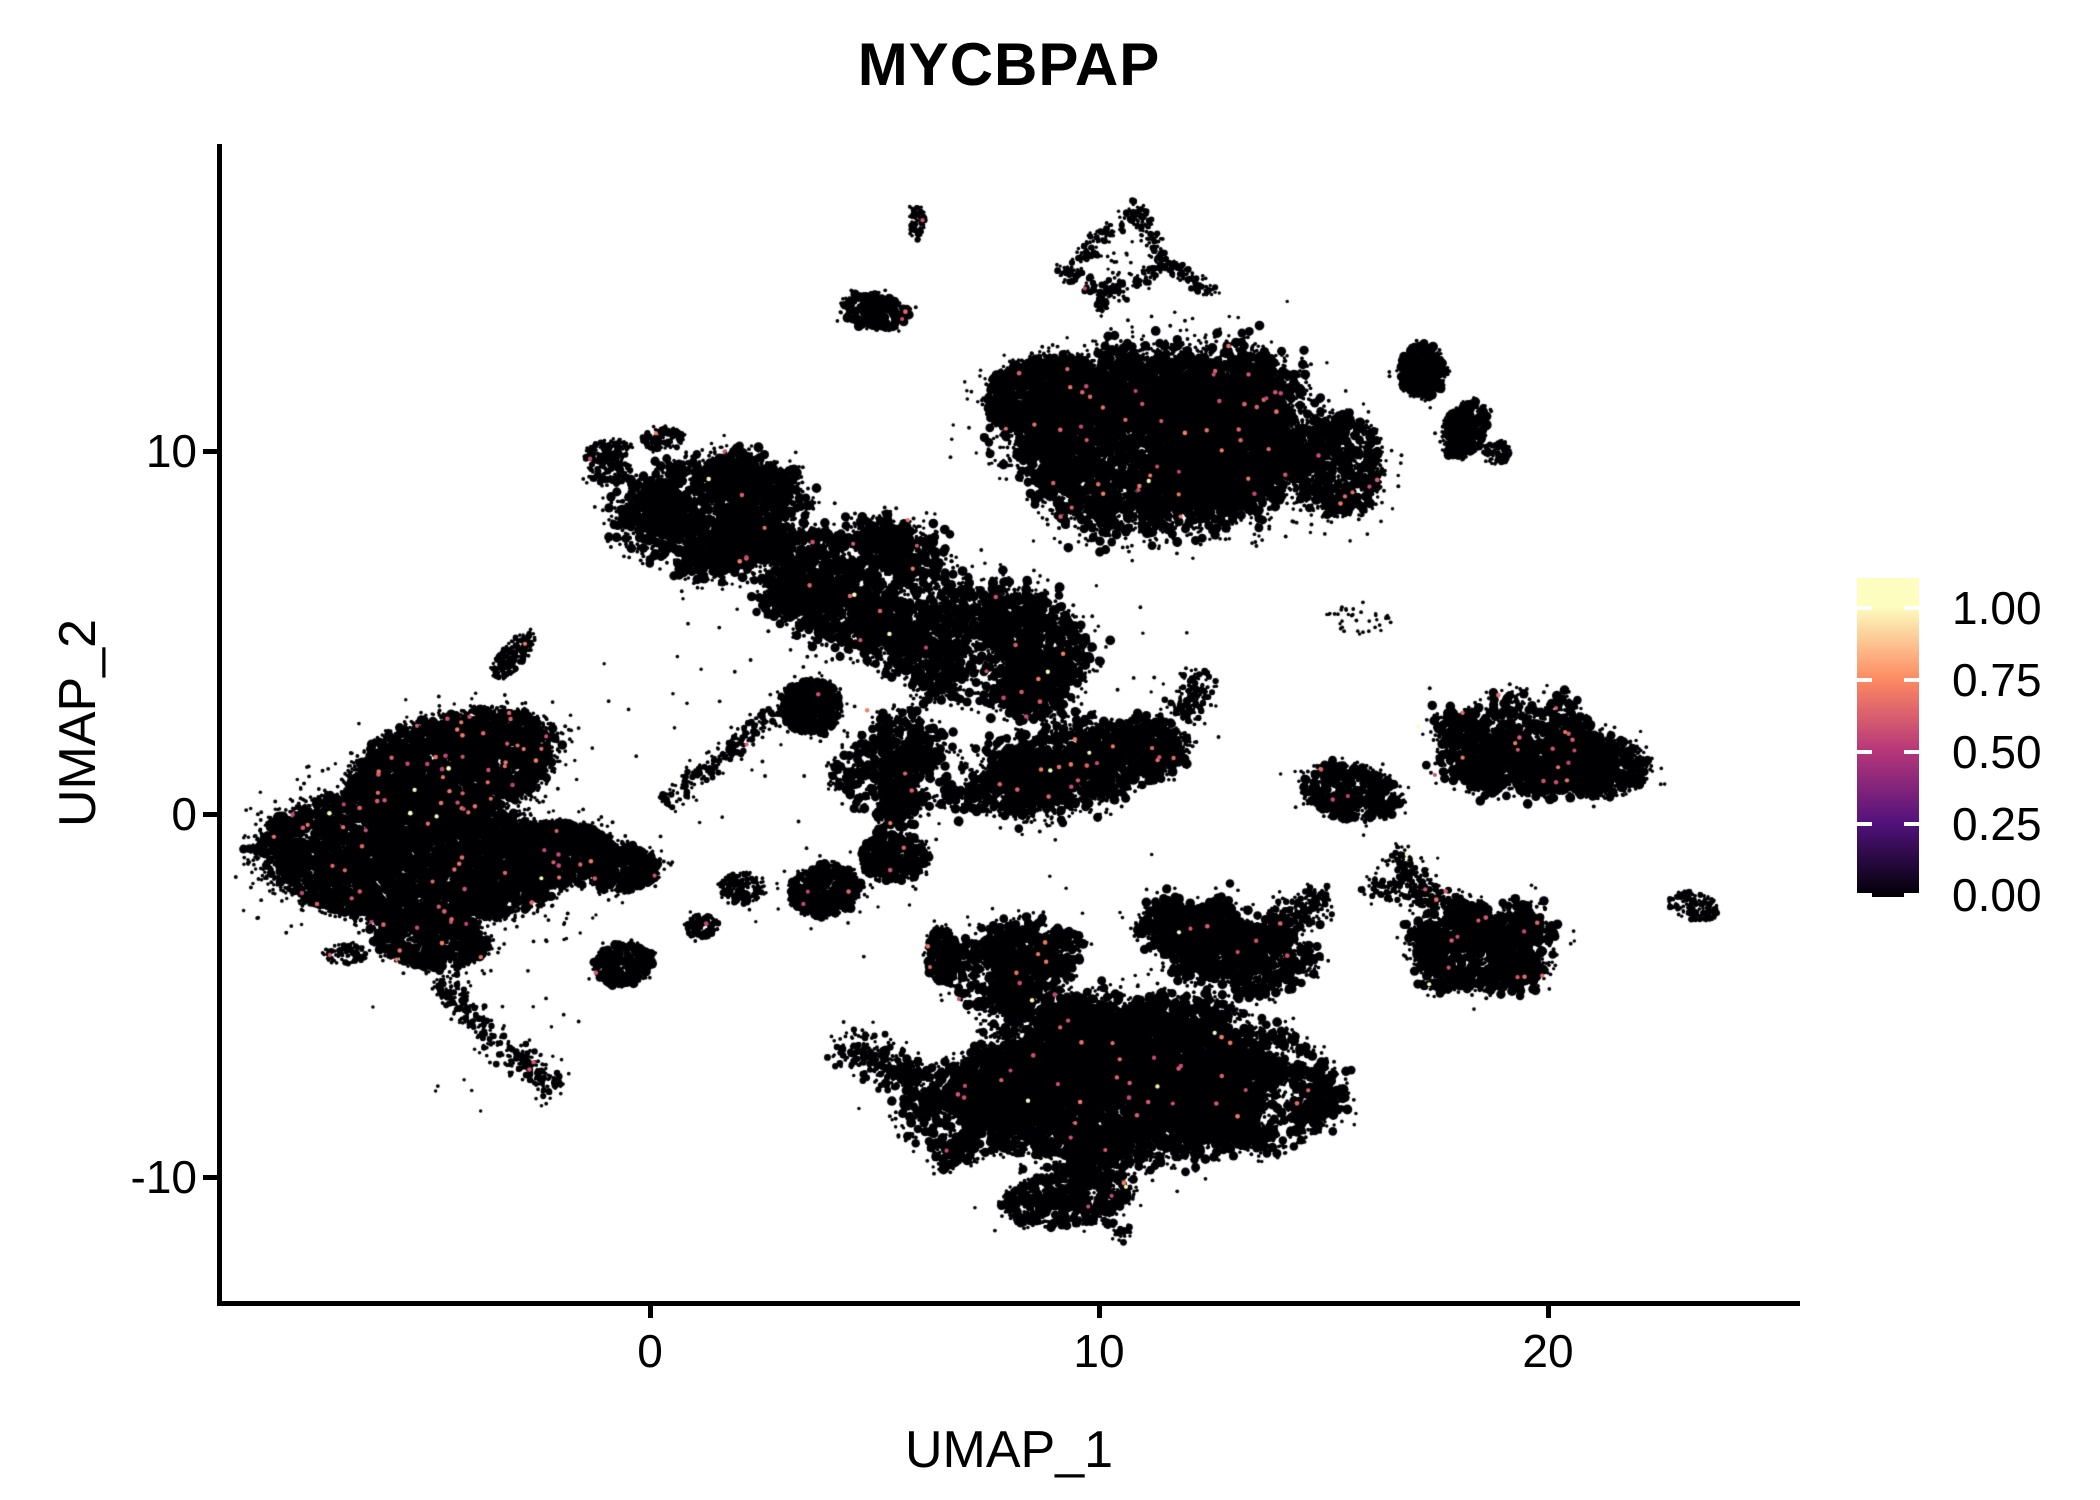  I want to click on x-axis-title: UMAP_1, so click(1009, 1450).